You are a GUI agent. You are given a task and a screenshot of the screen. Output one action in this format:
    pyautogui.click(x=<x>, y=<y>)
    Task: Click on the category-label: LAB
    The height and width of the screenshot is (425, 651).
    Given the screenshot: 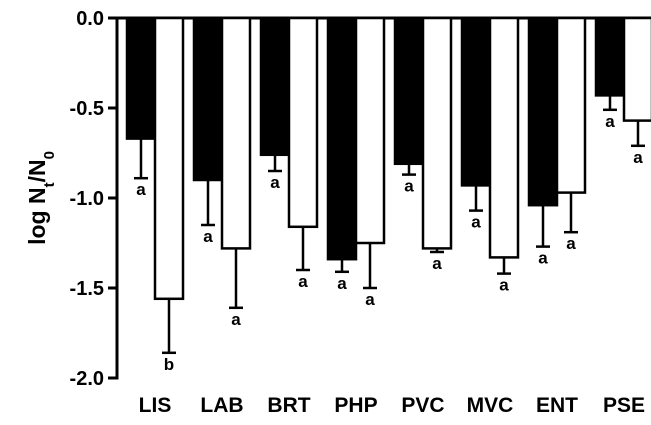 What is the action you would take?
    pyautogui.click(x=221, y=405)
    